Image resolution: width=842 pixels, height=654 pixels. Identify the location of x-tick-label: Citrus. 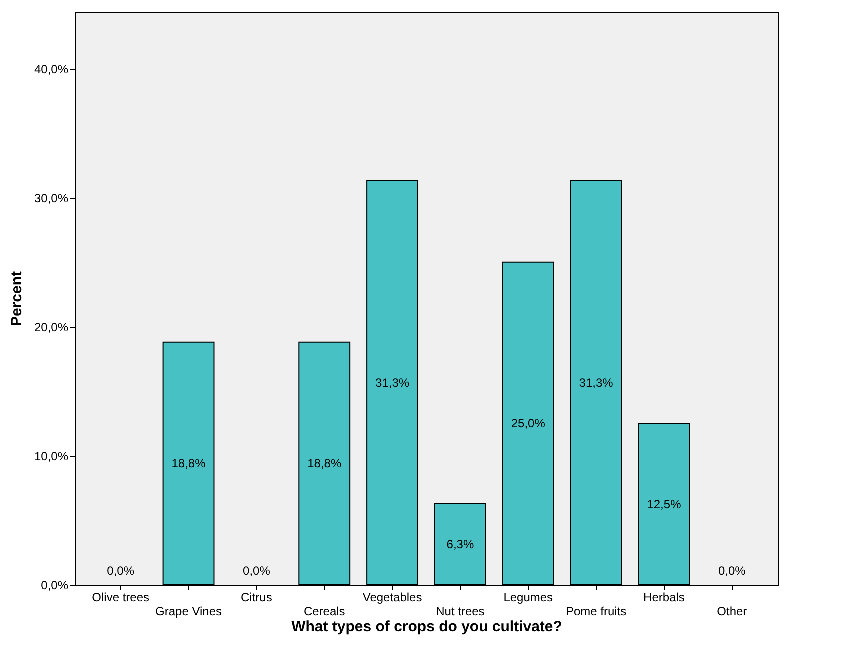
(256, 597).